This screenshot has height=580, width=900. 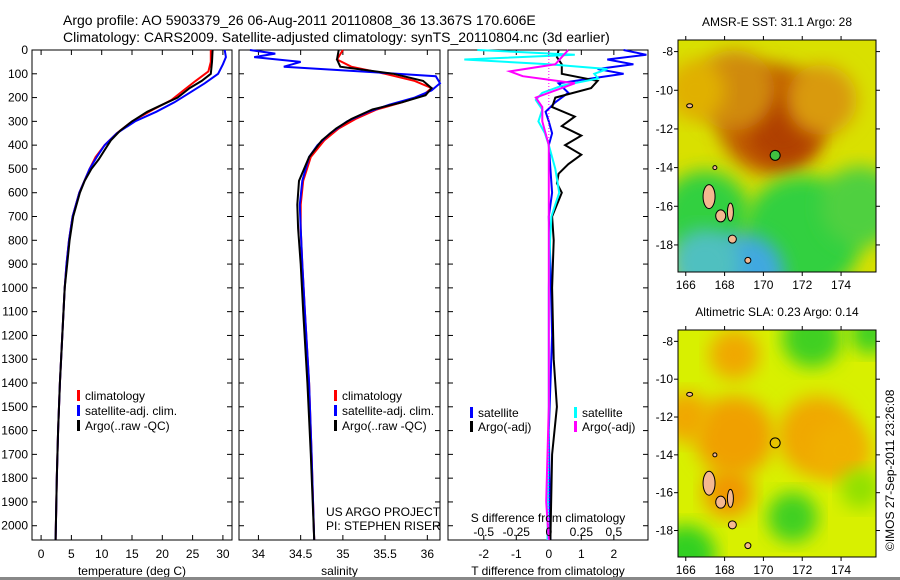 I want to click on depth-tick-label: 0, so click(x=24, y=50).